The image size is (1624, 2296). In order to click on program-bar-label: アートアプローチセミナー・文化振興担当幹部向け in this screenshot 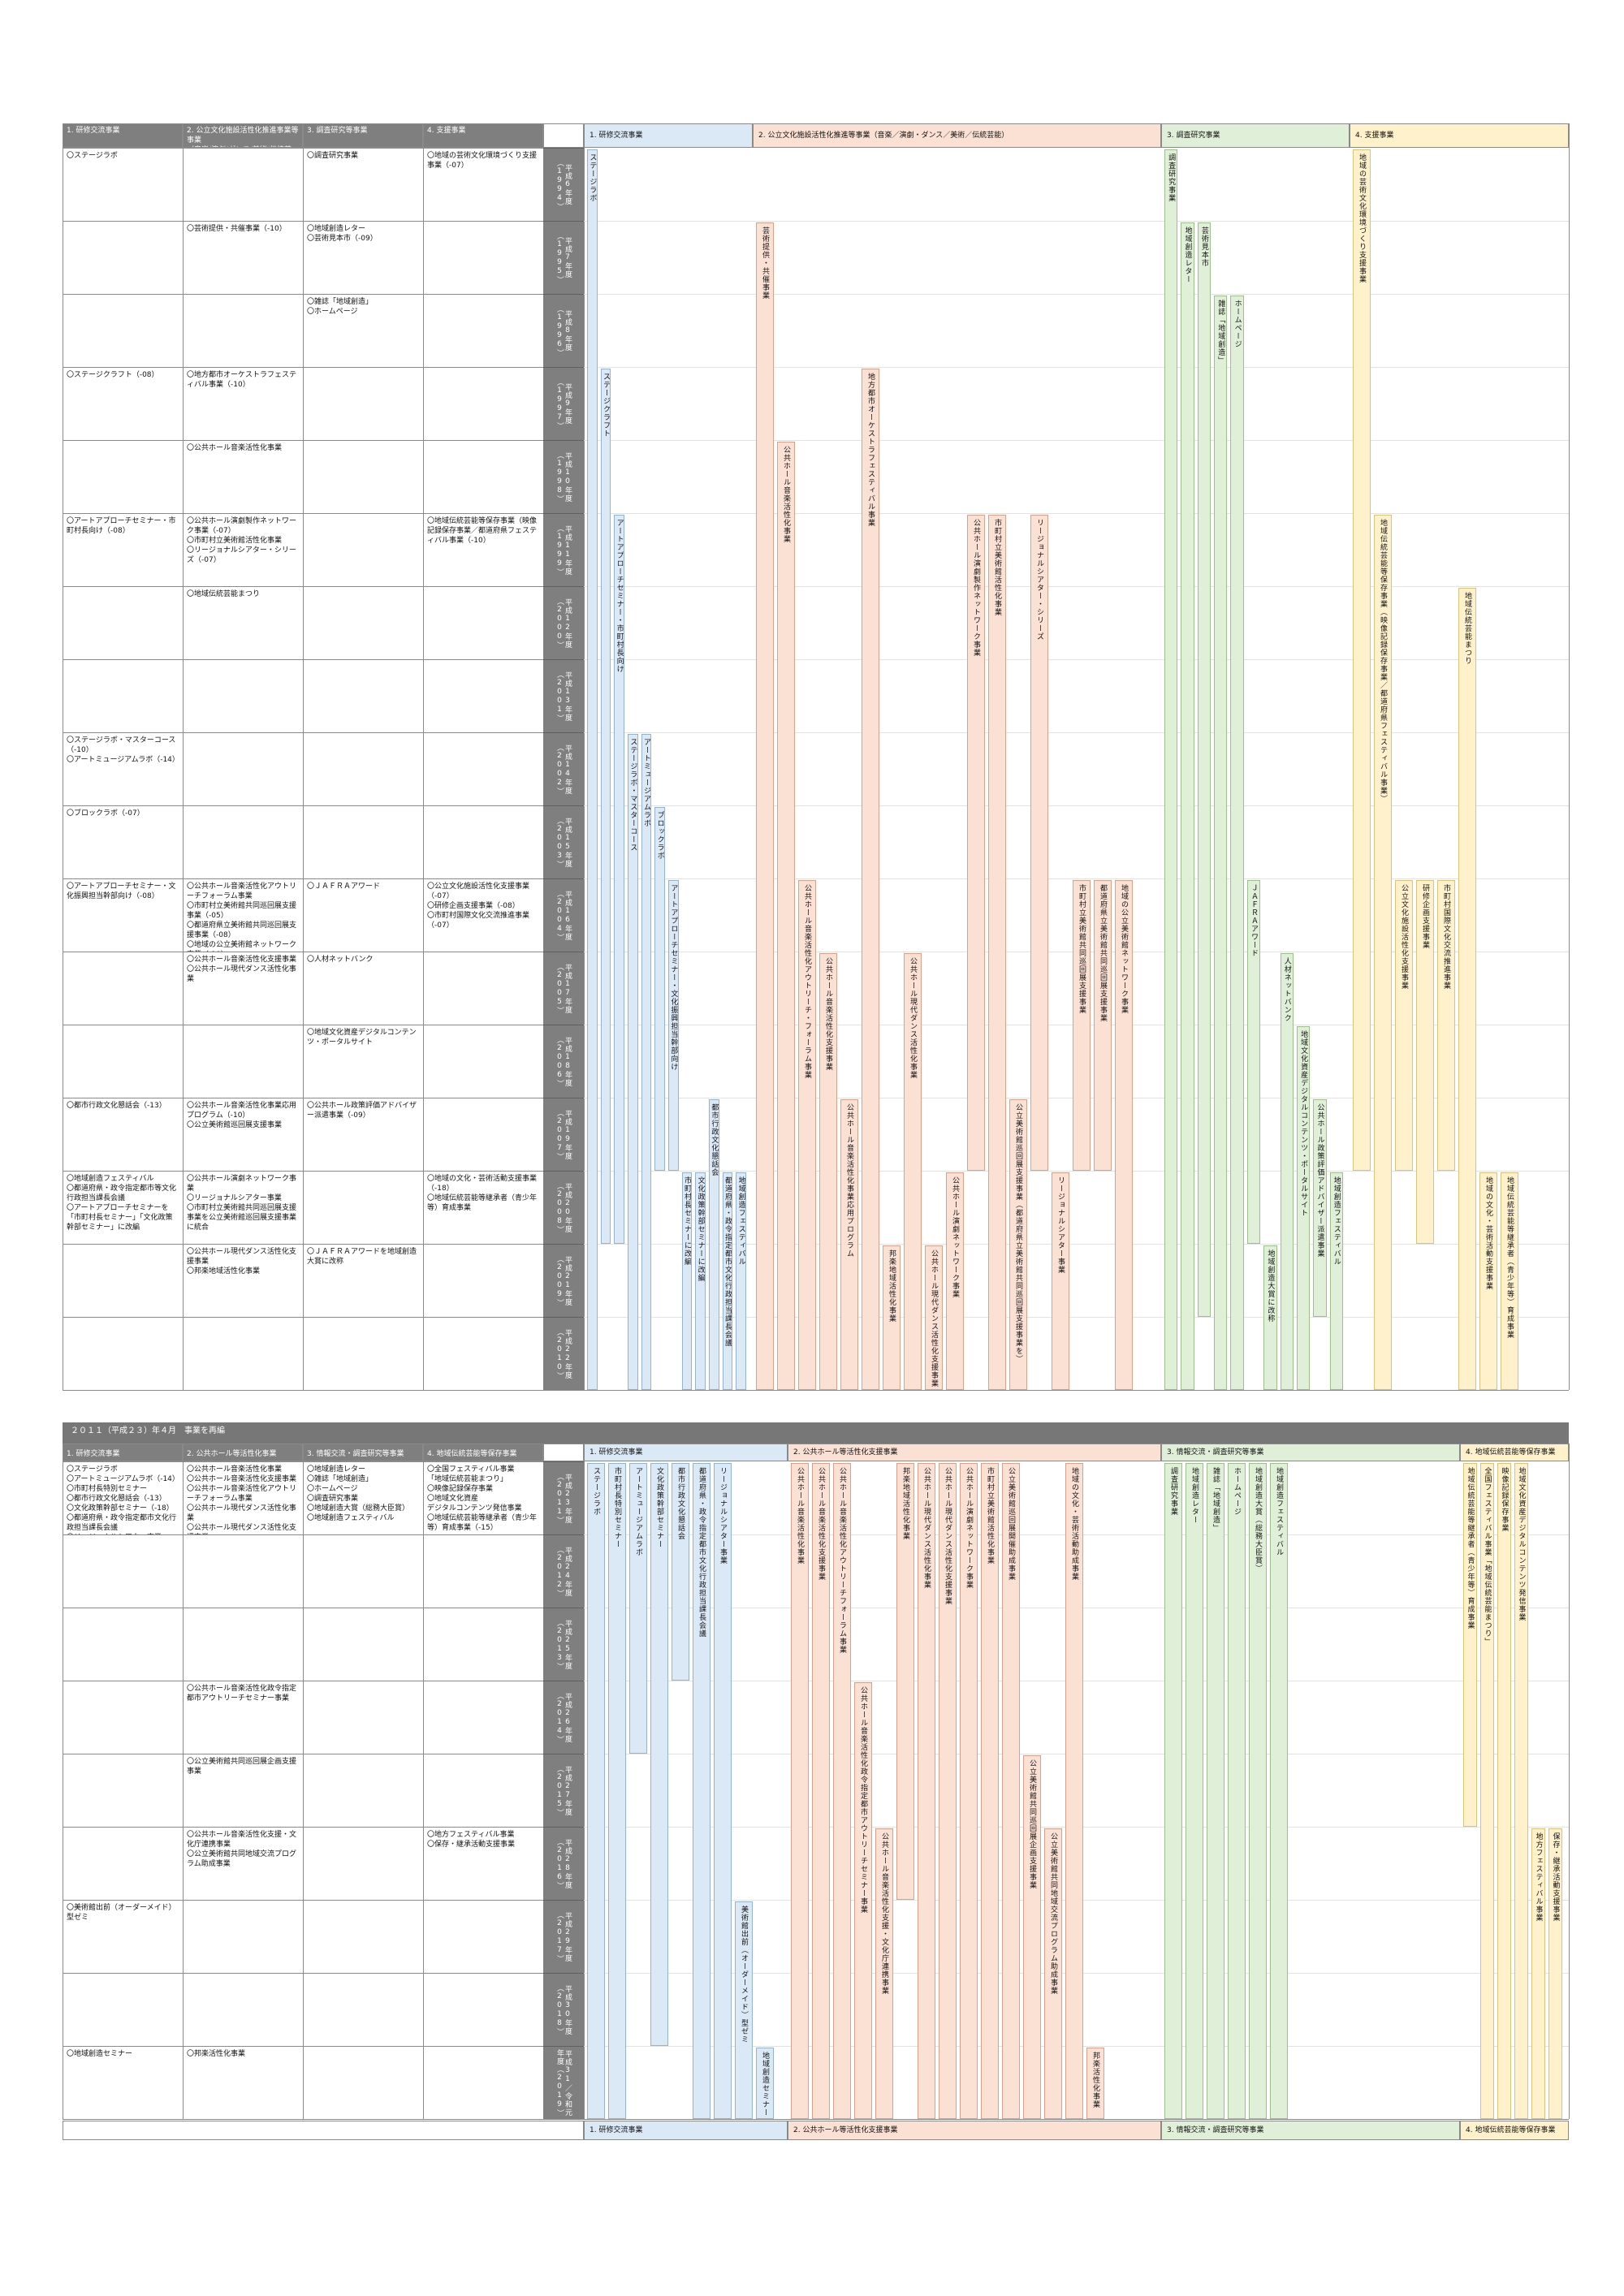, I will do `click(674, 978)`.